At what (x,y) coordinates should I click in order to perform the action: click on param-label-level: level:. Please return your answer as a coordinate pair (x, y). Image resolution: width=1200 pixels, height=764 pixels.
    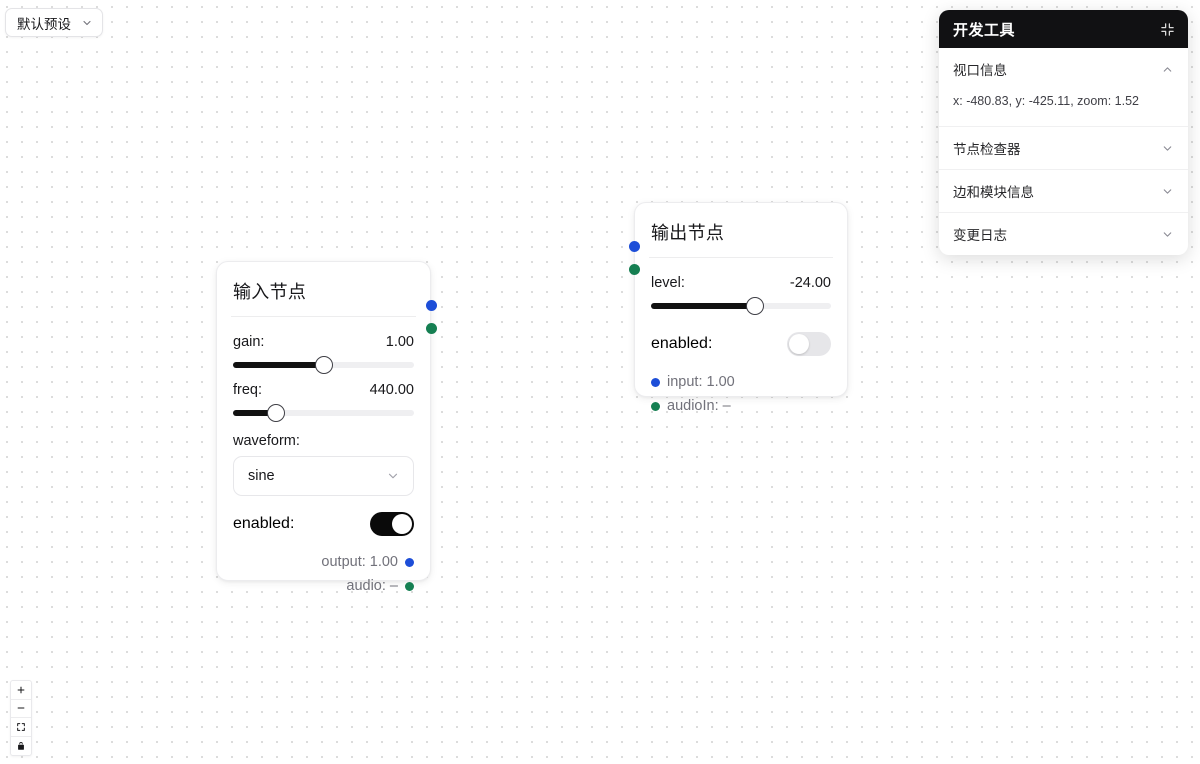
    Looking at the image, I should click on (668, 283).